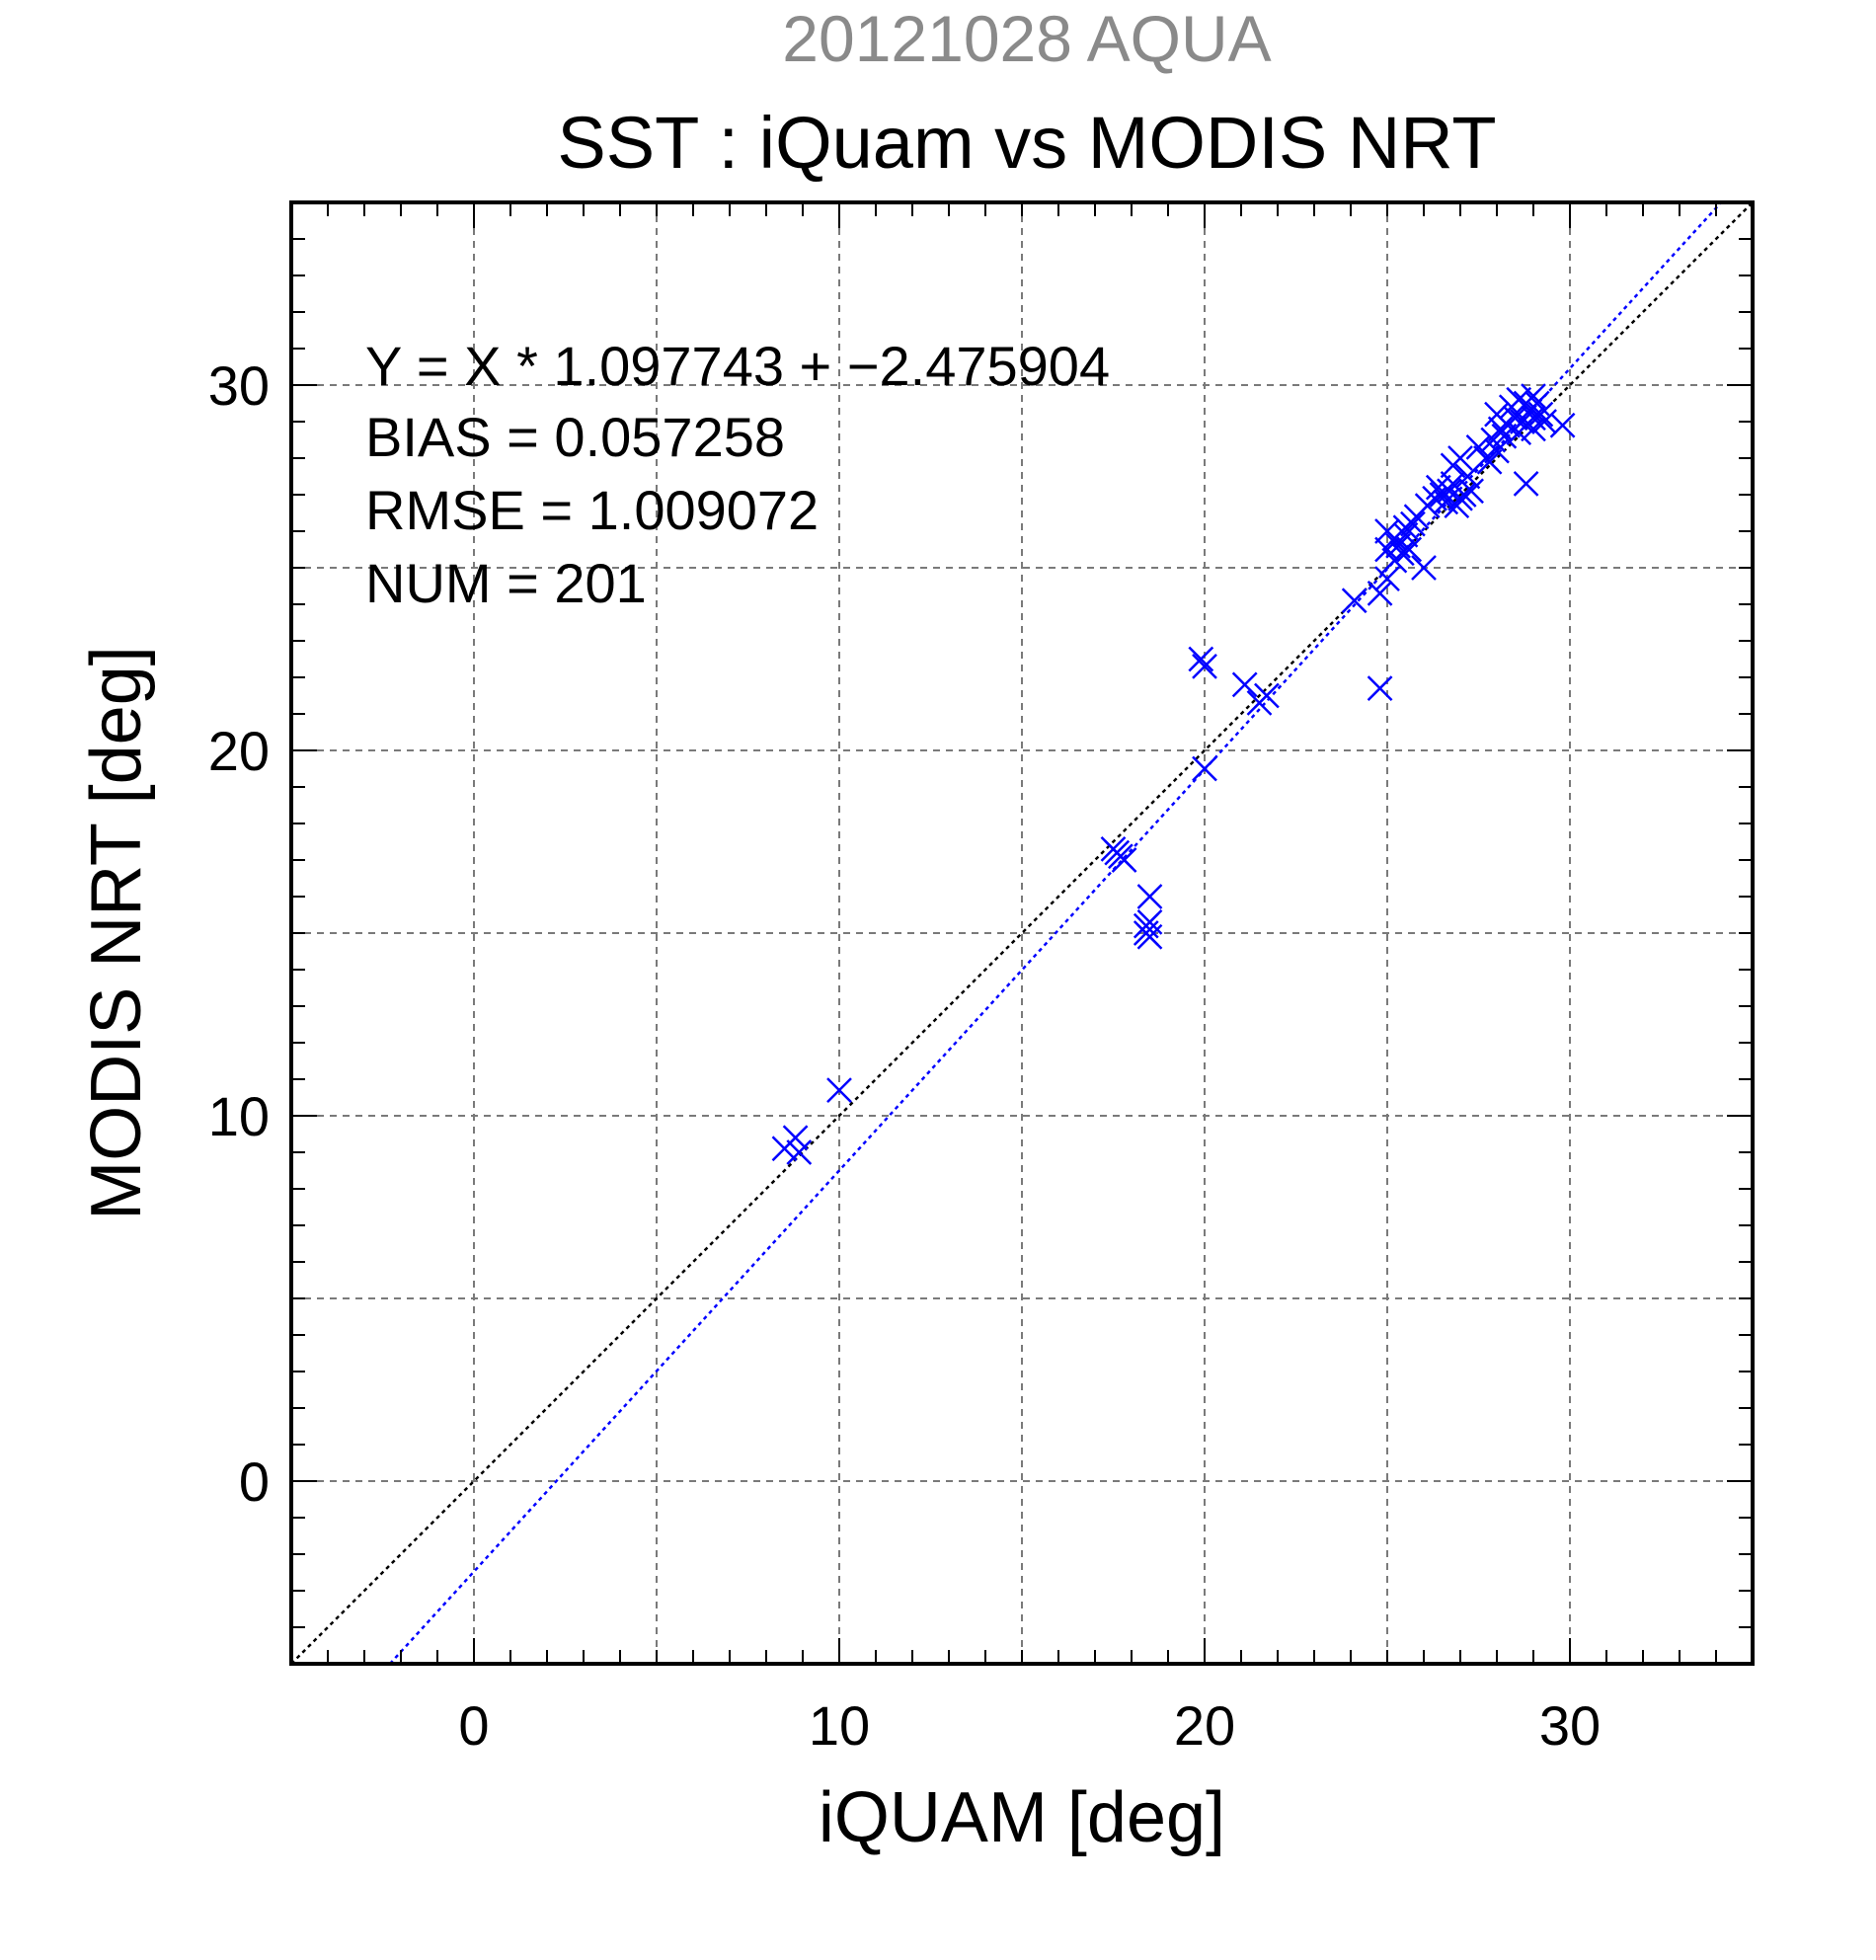 Image resolution: width=1876 pixels, height=1960 pixels. What do you see at coordinates (474, 1725) in the screenshot?
I see `x-tick-label: 0` at bounding box center [474, 1725].